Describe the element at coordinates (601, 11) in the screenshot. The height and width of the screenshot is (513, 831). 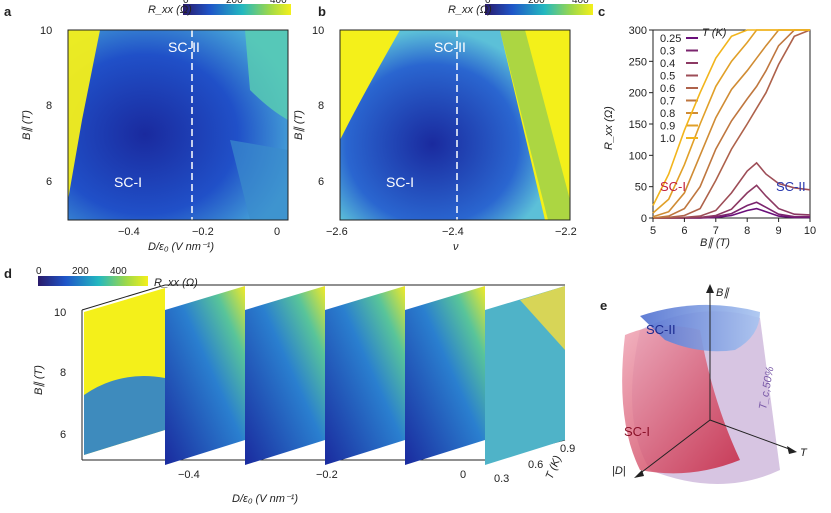
I see `panel-c-letter: c` at that location.